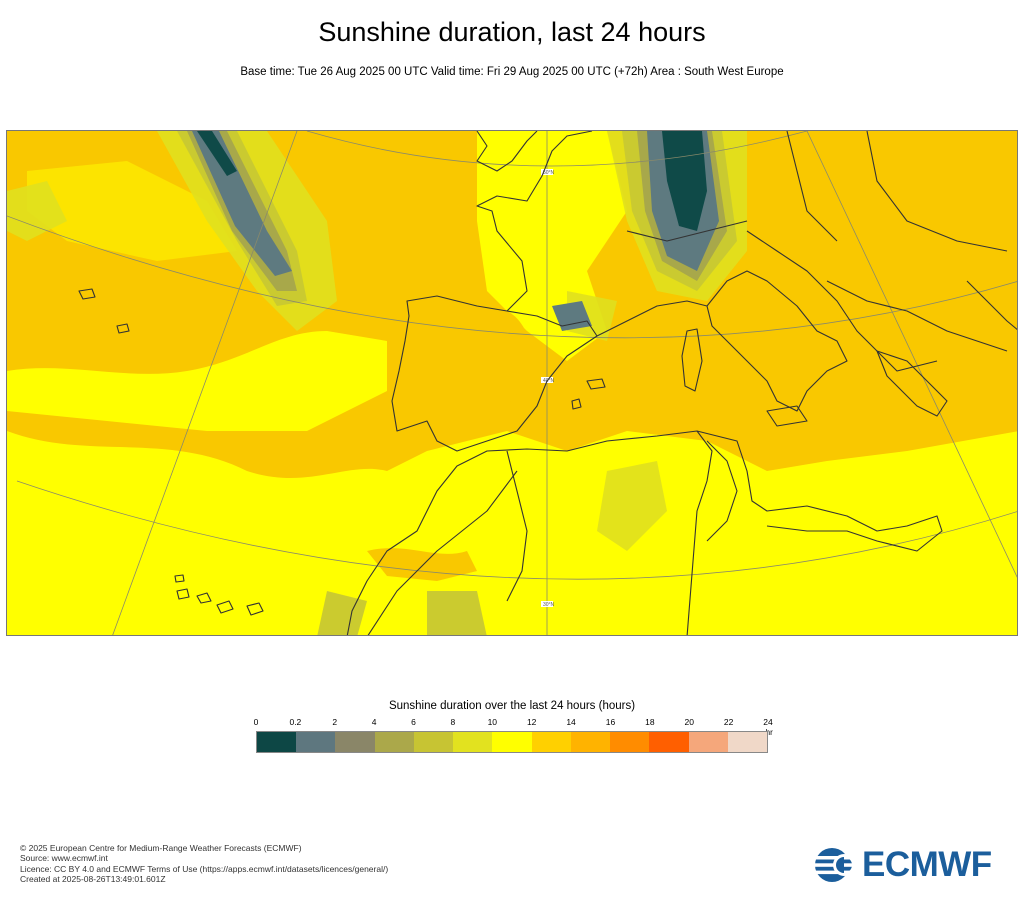 Image resolution: width=1024 pixels, height=922 pixels. Describe the element at coordinates (64, 858) in the screenshot. I see `footer-line-source: Source: www.ecmwf.int` at that location.